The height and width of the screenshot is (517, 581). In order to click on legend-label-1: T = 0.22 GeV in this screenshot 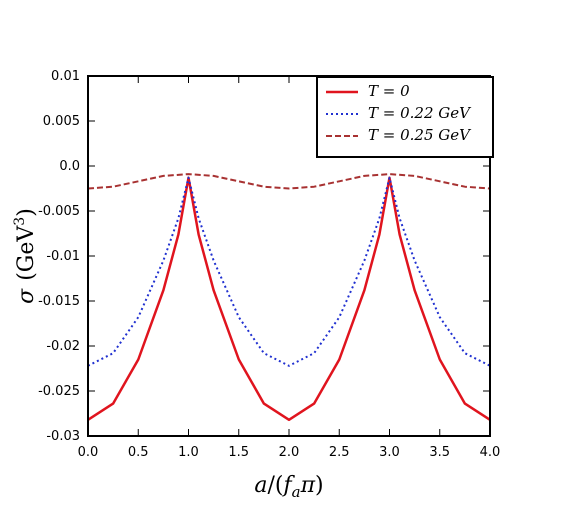, I will do `click(420, 113)`.